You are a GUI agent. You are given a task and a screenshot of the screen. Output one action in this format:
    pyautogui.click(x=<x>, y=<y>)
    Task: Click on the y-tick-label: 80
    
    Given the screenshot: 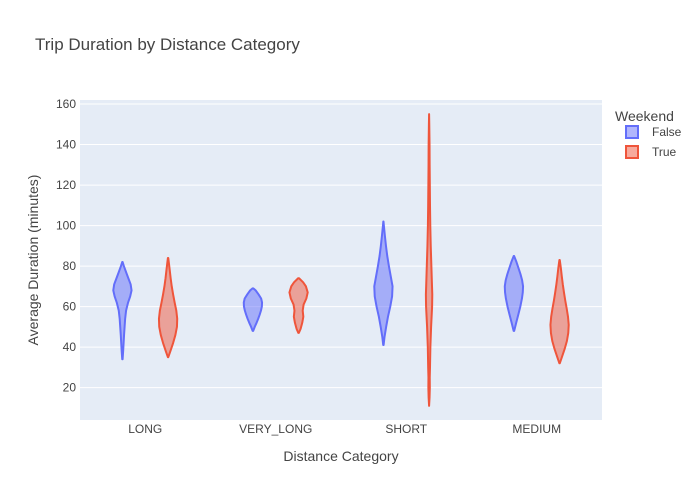 What is the action you would take?
    pyautogui.click(x=70, y=266)
    